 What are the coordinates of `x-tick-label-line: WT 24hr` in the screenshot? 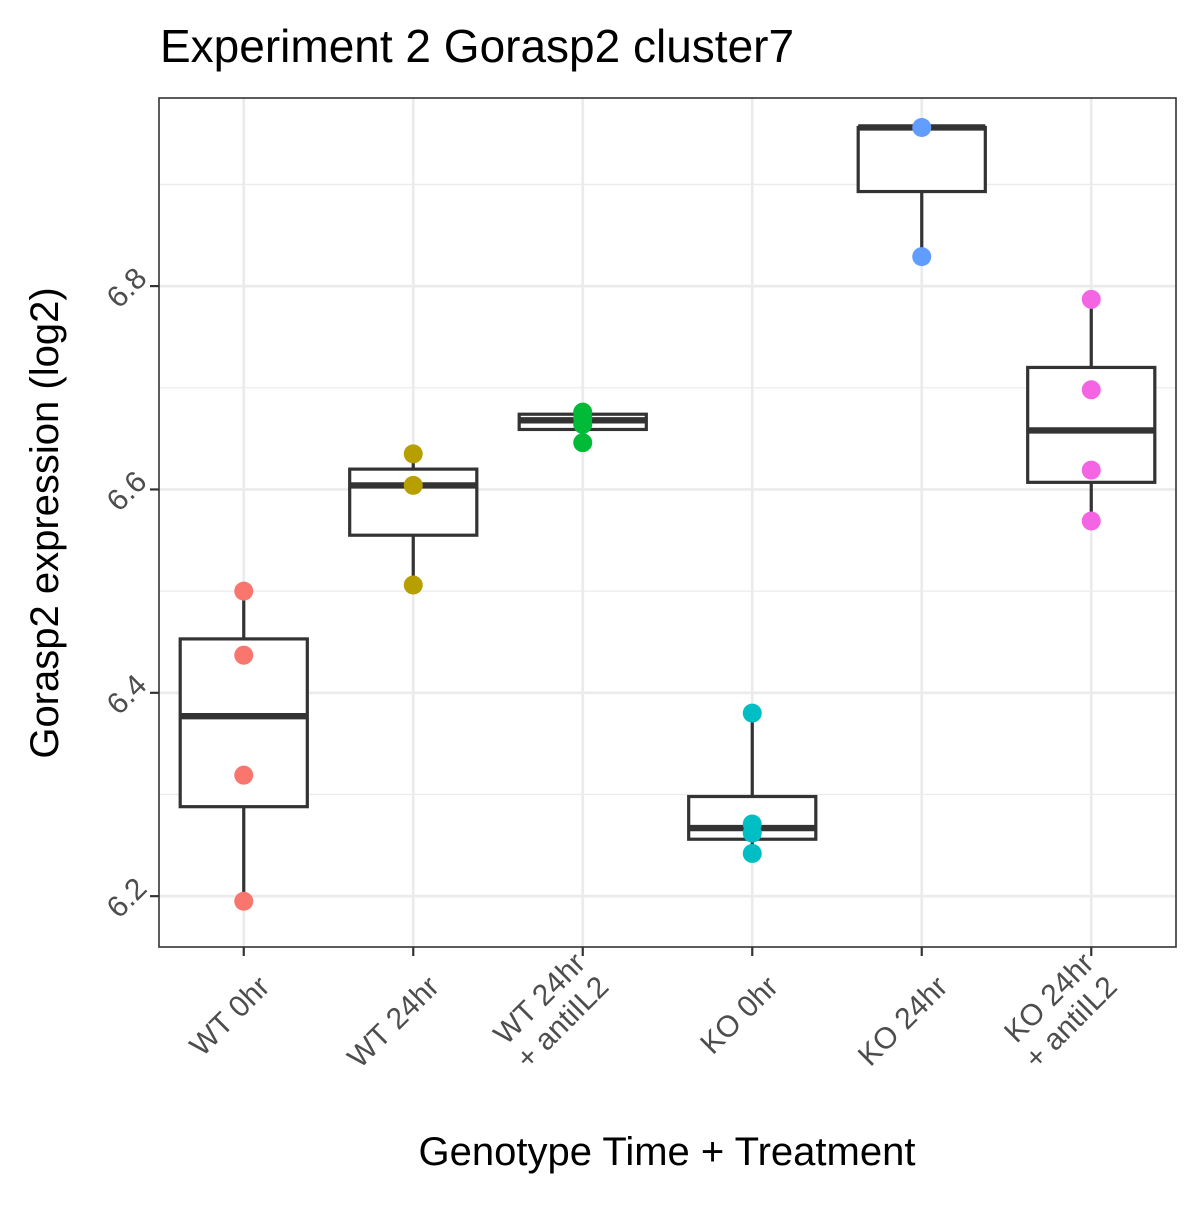 It's located at (393, 1022).